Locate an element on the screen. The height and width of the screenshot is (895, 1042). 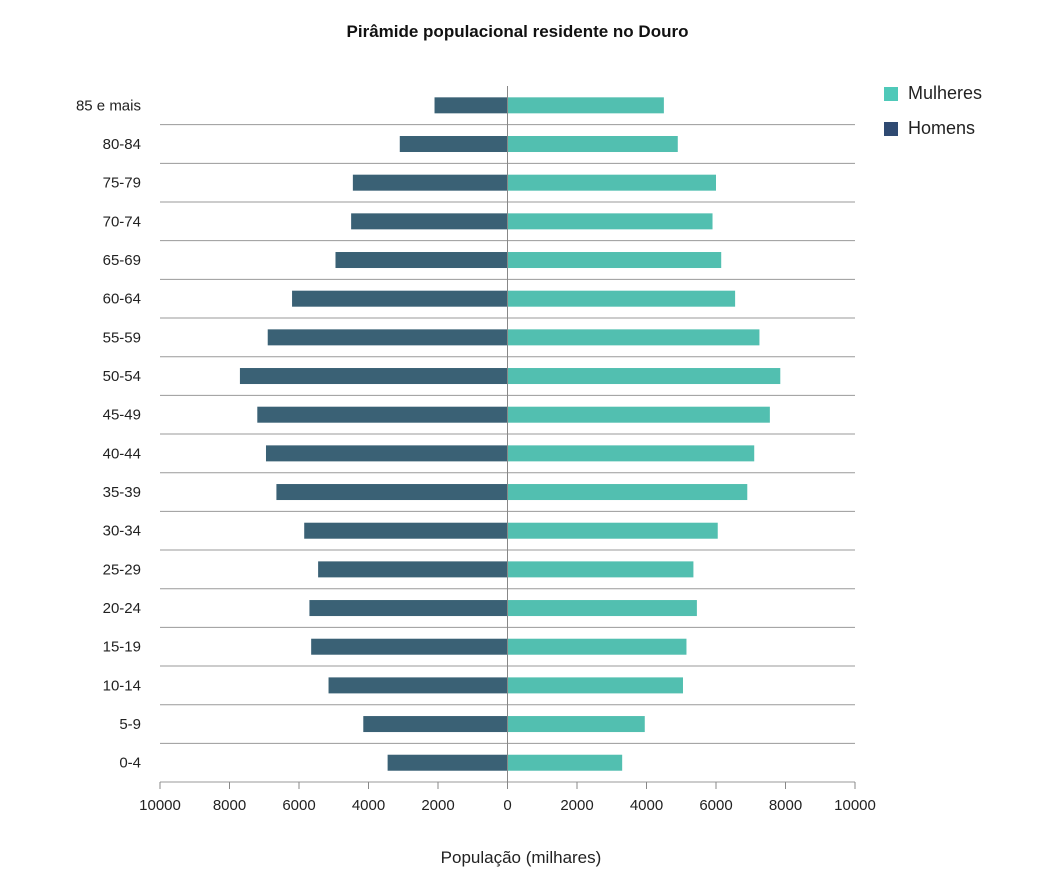
legend-item-homens: Homens is located at coordinates (933, 128).